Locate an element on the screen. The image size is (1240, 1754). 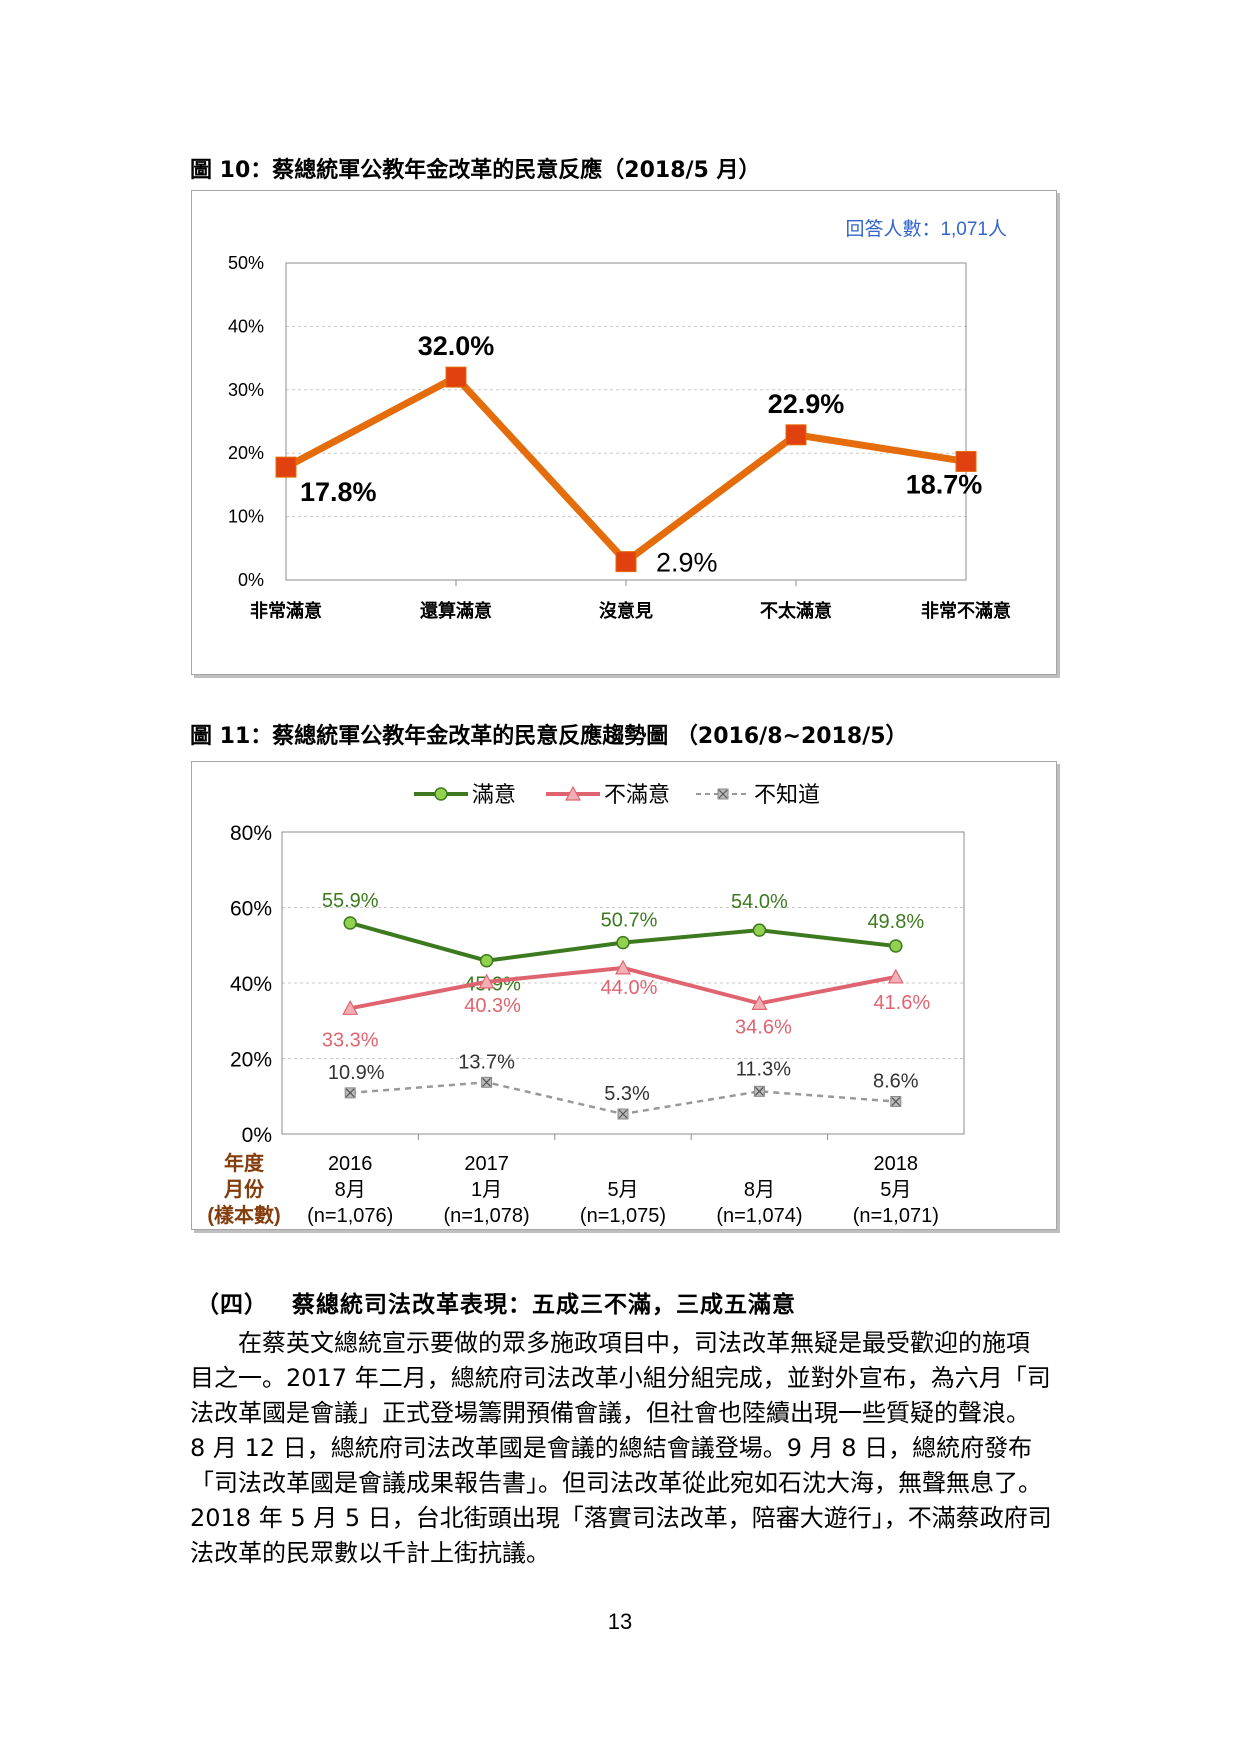
x-category-label: 非常滿意 is located at coordinates (286, 610).